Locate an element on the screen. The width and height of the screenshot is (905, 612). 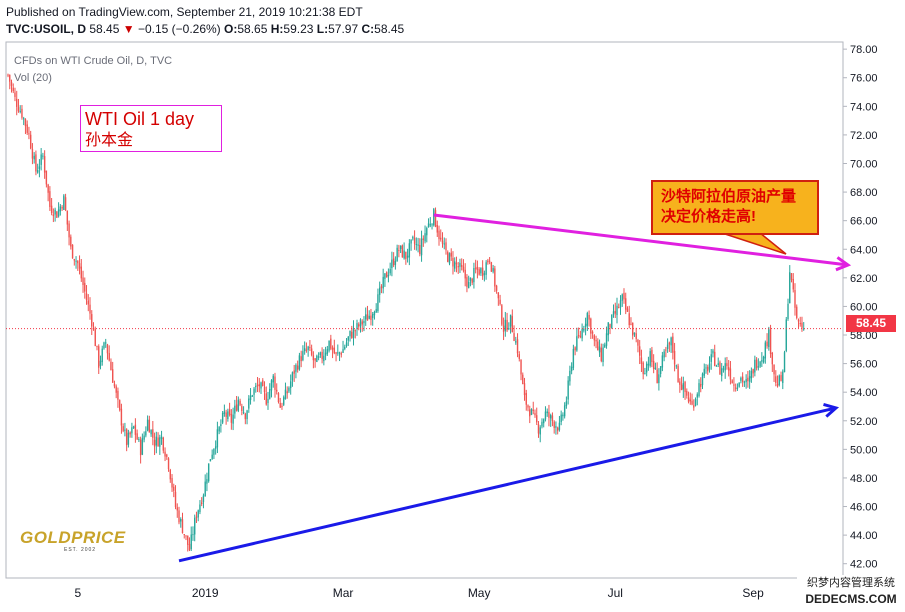
y-tick-label: 50.00 is located at coordinates (864, 450).